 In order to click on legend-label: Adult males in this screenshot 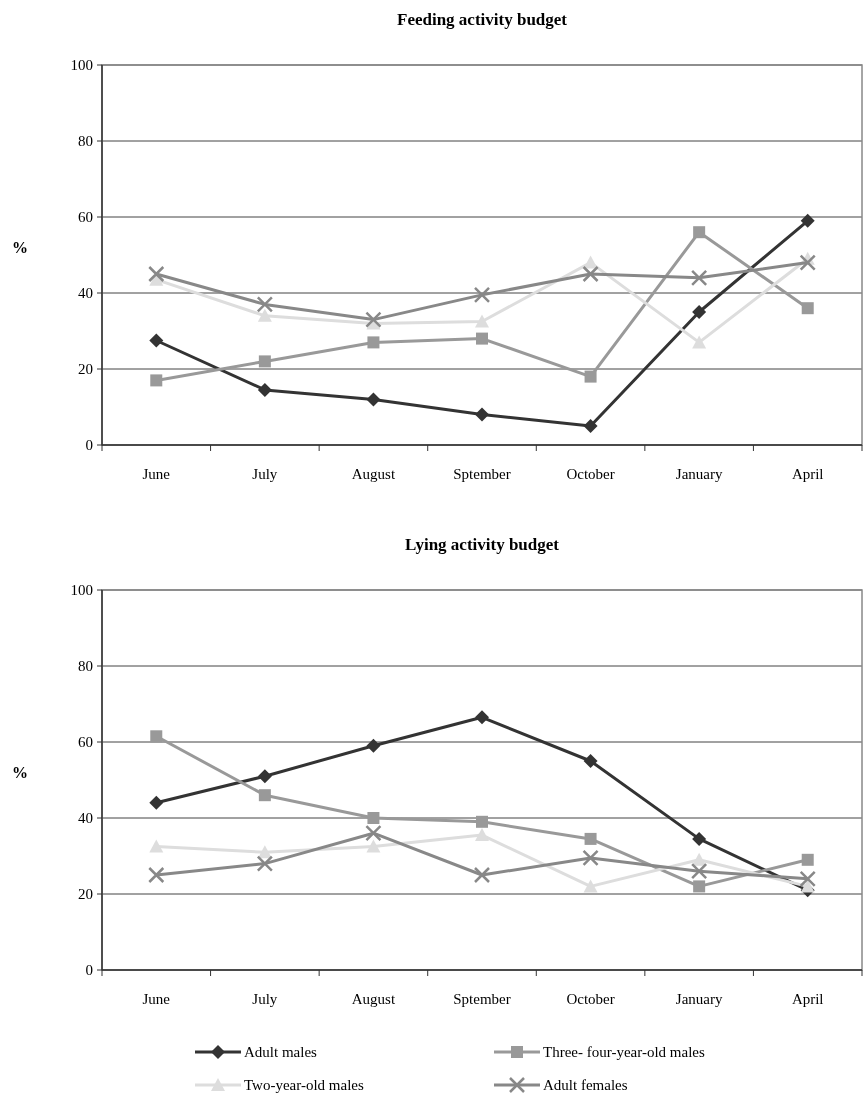, I will do `click(281, 1052)`.